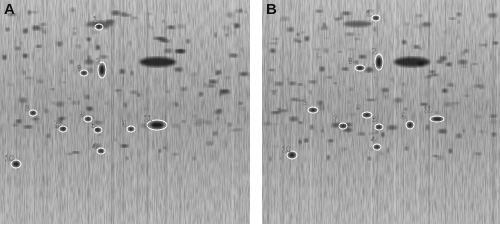 The width and height of the screenshot is (500, 240). What do you see at coordinates (374, 51) in the screenshot?
I see `spot-label: 2` at bounding box center [374, 51].